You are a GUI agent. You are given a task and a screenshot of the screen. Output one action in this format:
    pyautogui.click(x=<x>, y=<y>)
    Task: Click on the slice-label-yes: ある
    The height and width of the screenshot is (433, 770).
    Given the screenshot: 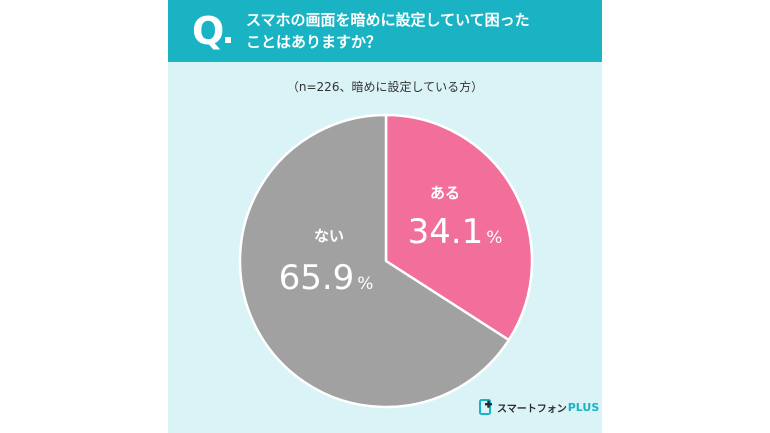 What is the action you would take?
    pyautogui.click(x=445, y=193)
    